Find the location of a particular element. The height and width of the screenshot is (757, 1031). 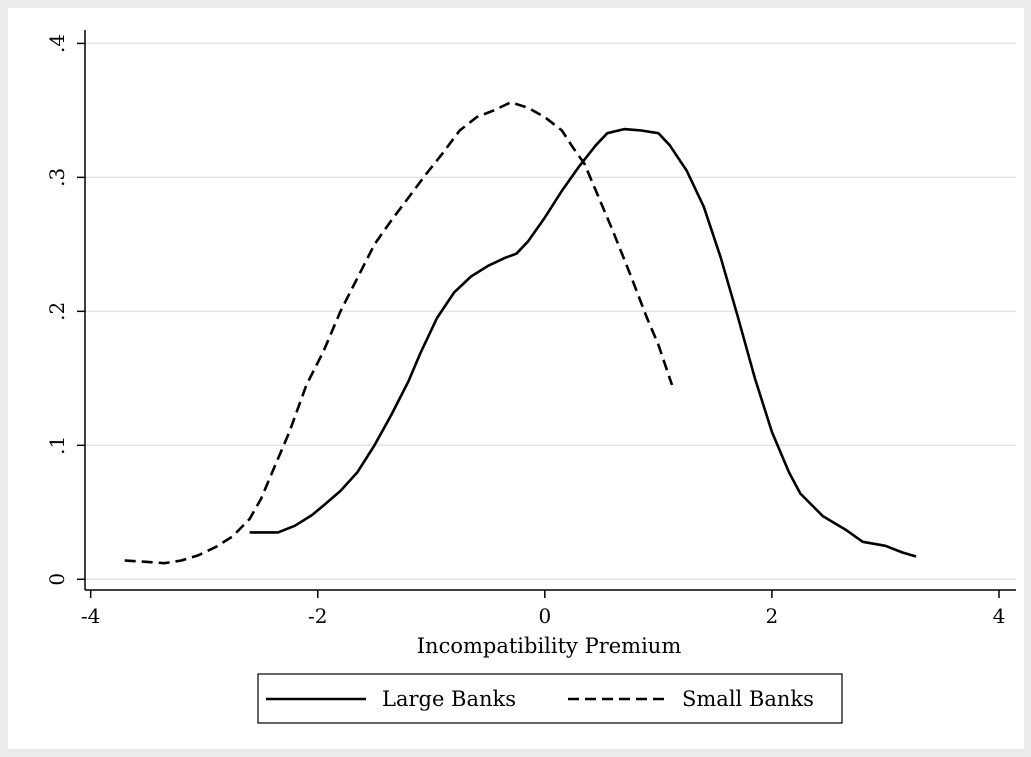

legend-label-small-banks: Small Banks is located at coordinates (748, 699).